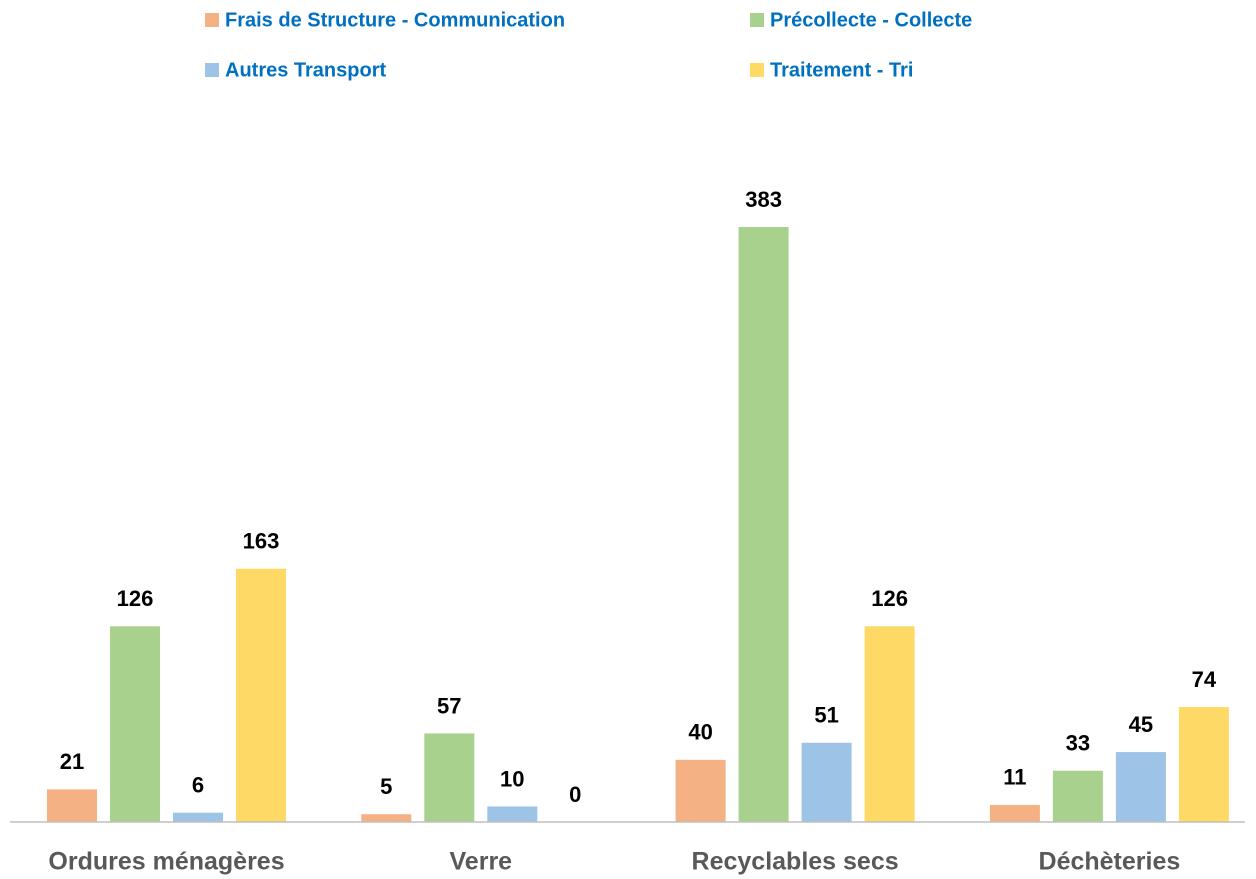 The height and width of the screenshot is (879, 1256). What do you see at coordinates (261, 541) in the screenshot?
I see `data-label: 163` at bounding box center [261, 541].